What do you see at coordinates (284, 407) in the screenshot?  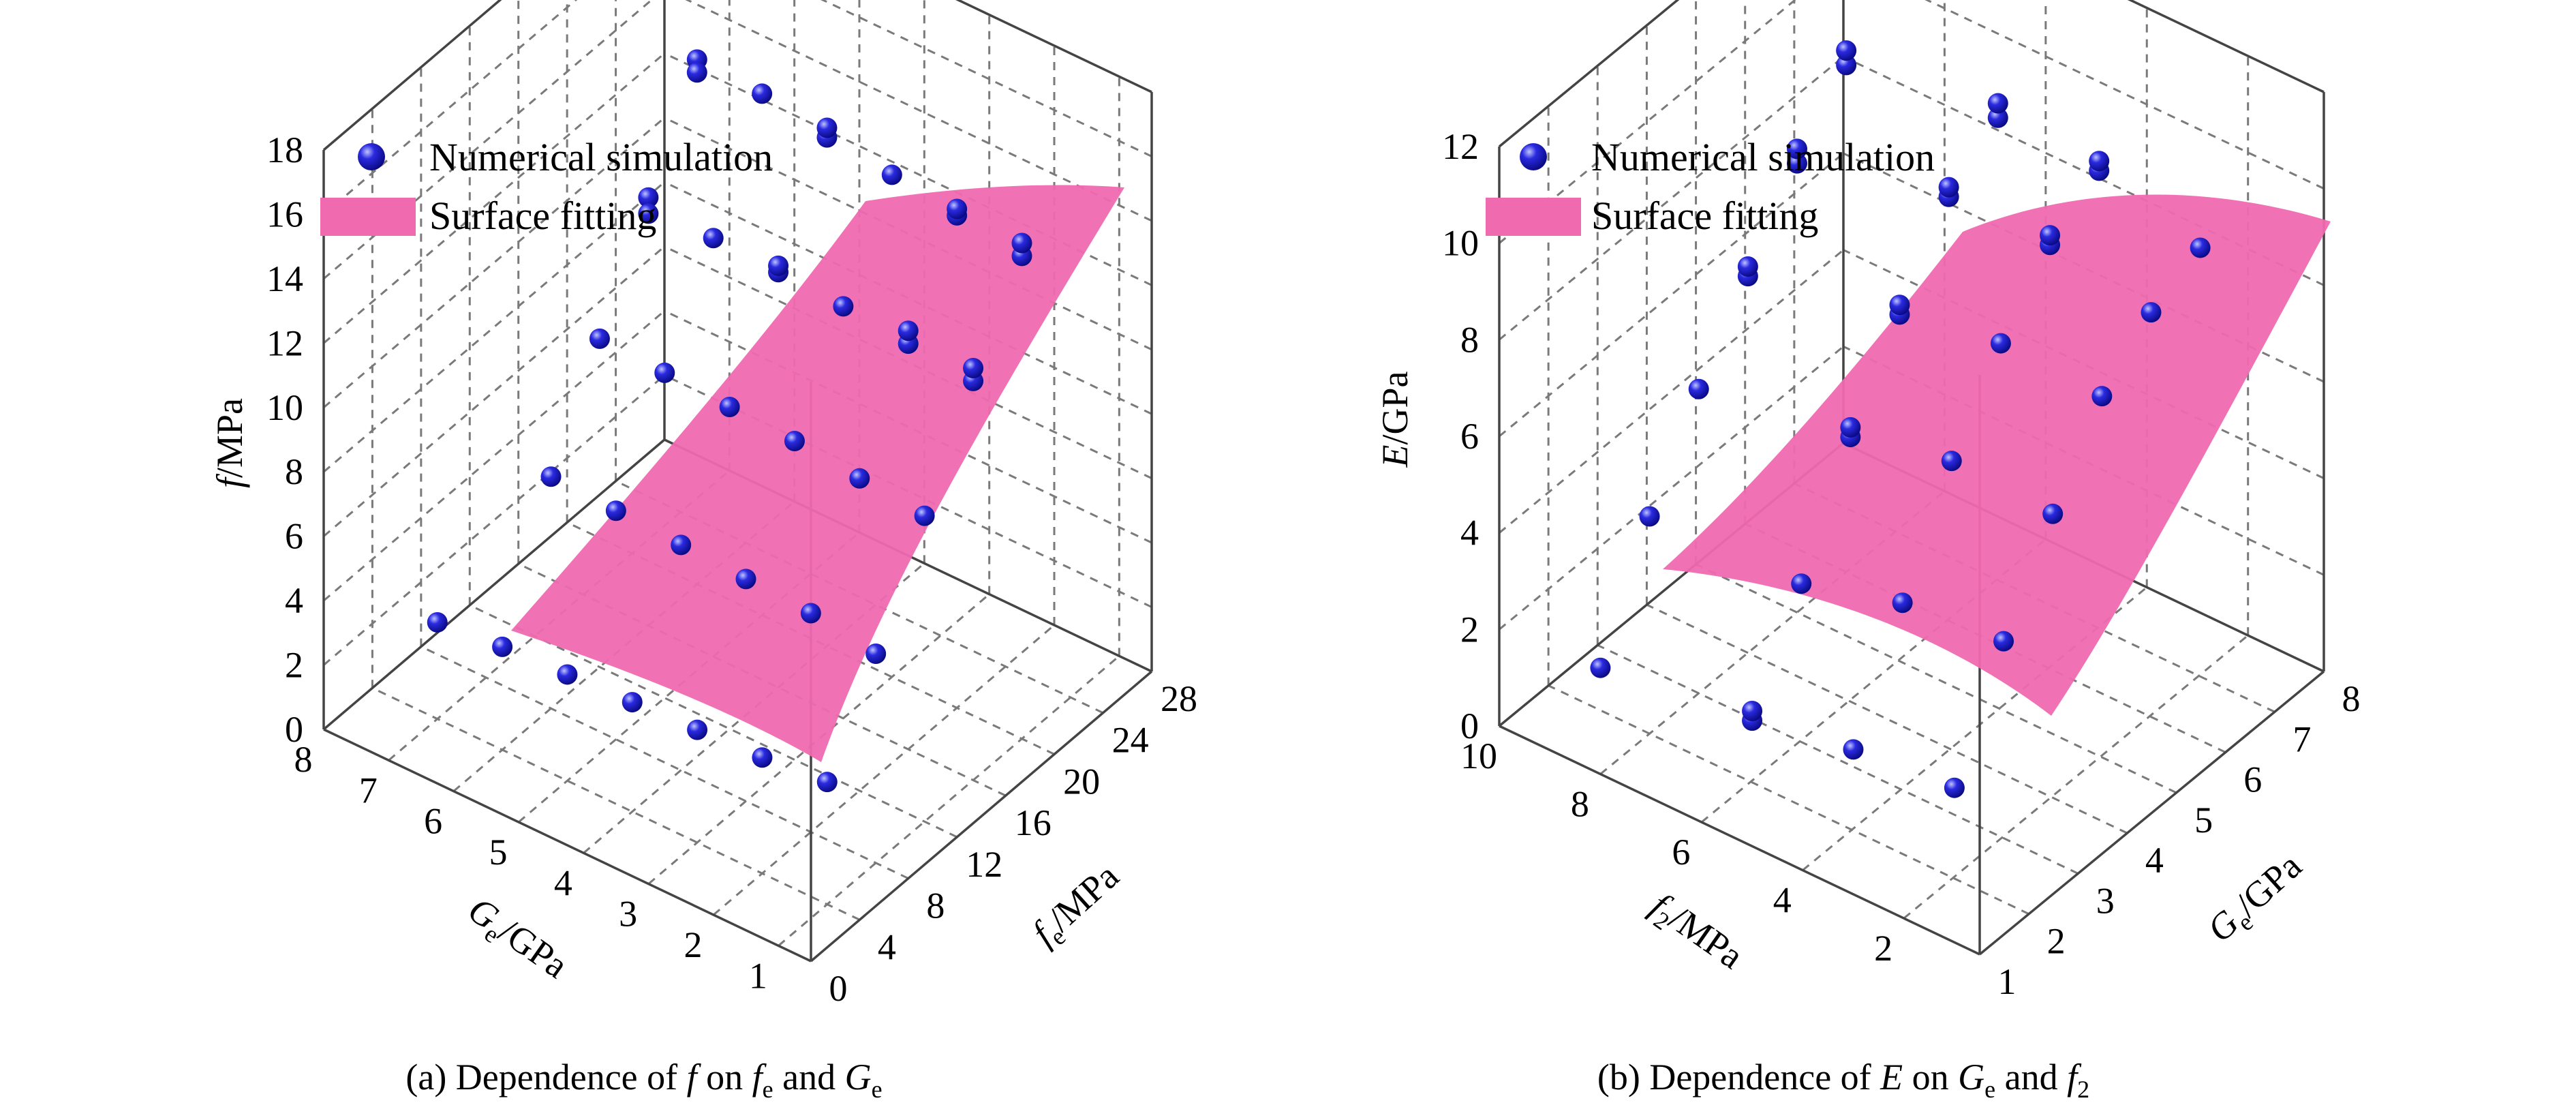 I see `z-tick-label: 10` at bounding box center [284, 407].